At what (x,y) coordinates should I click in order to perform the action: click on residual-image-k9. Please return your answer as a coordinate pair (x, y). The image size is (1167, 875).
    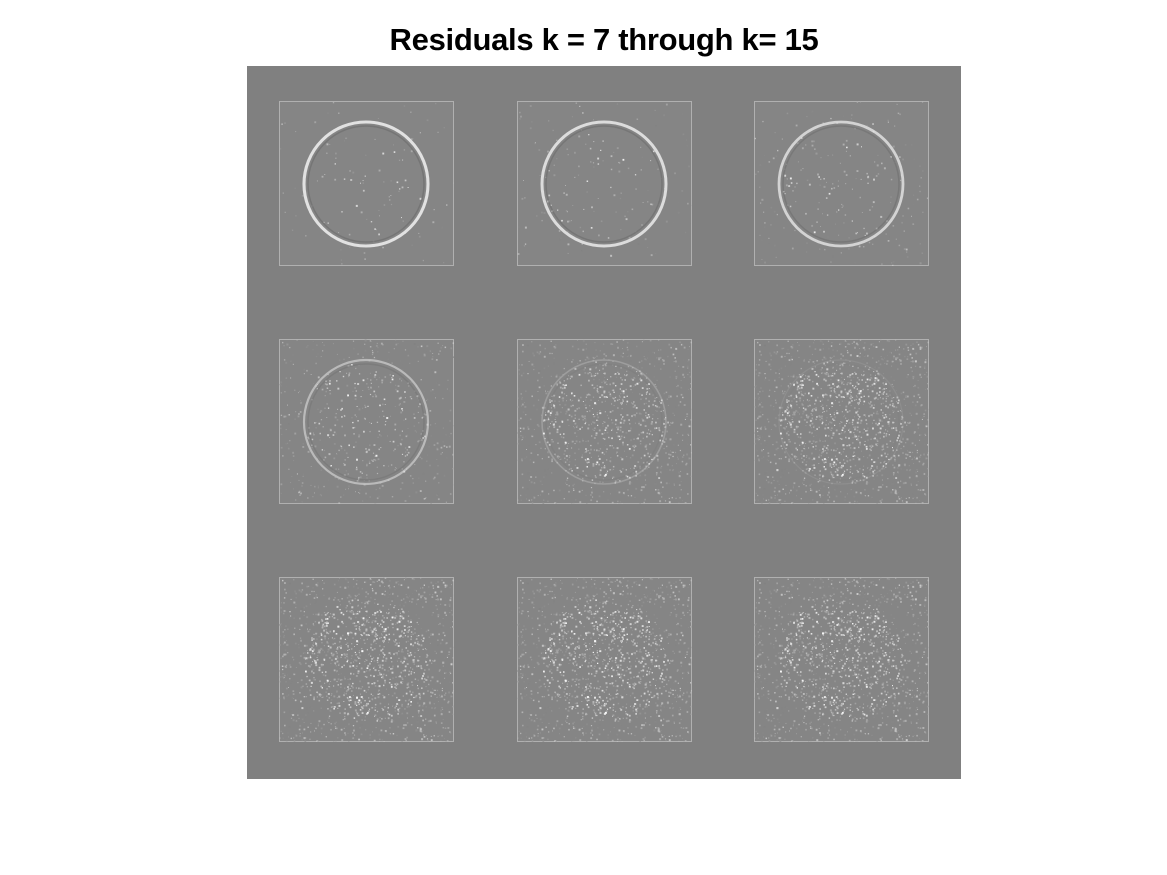
    Looking at the image, I should click on (841, 183).